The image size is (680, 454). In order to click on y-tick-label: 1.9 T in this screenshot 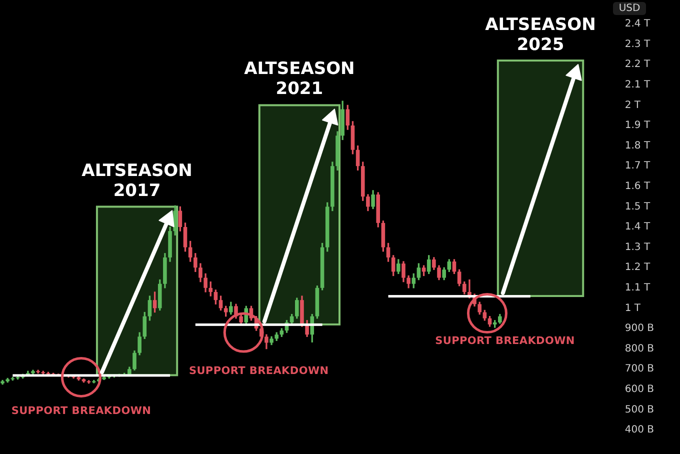, I will do `click(637, 126)`.